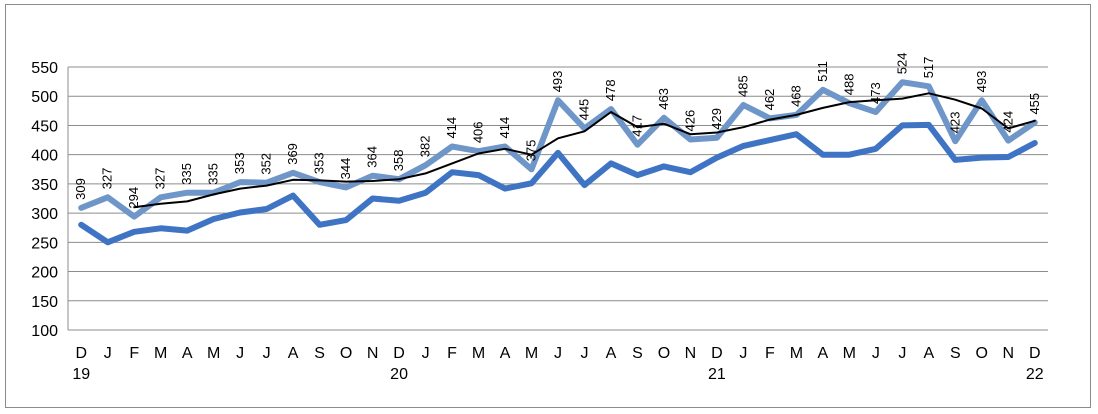 This screenshot has width=1098, height=414. Describe the element at coordinates (44, 302) in the screenshot. I see `y-tick-label: 150` at that location.